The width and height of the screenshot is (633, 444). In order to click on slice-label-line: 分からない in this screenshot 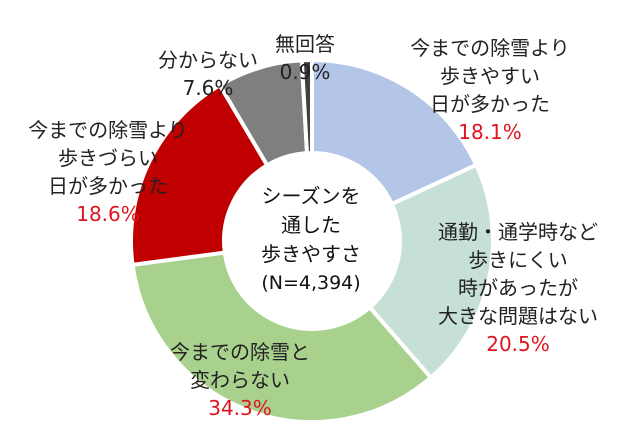, I will do `click(208, 60)`.